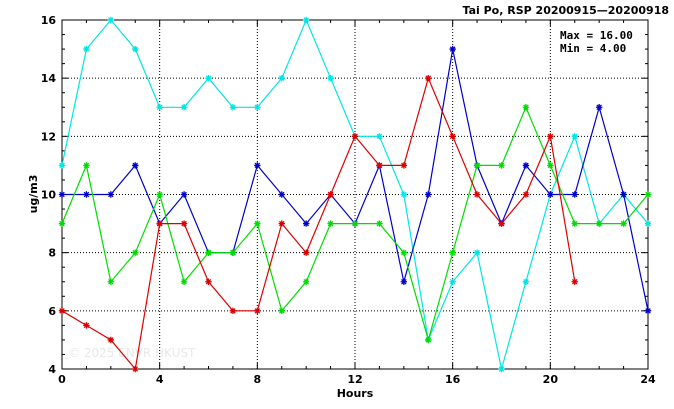 The height and width of the screenshot is (409, 674). Describe the element at coordinates (49, 78) in the screenshot. I see `y-tick-label: 14` at that location.